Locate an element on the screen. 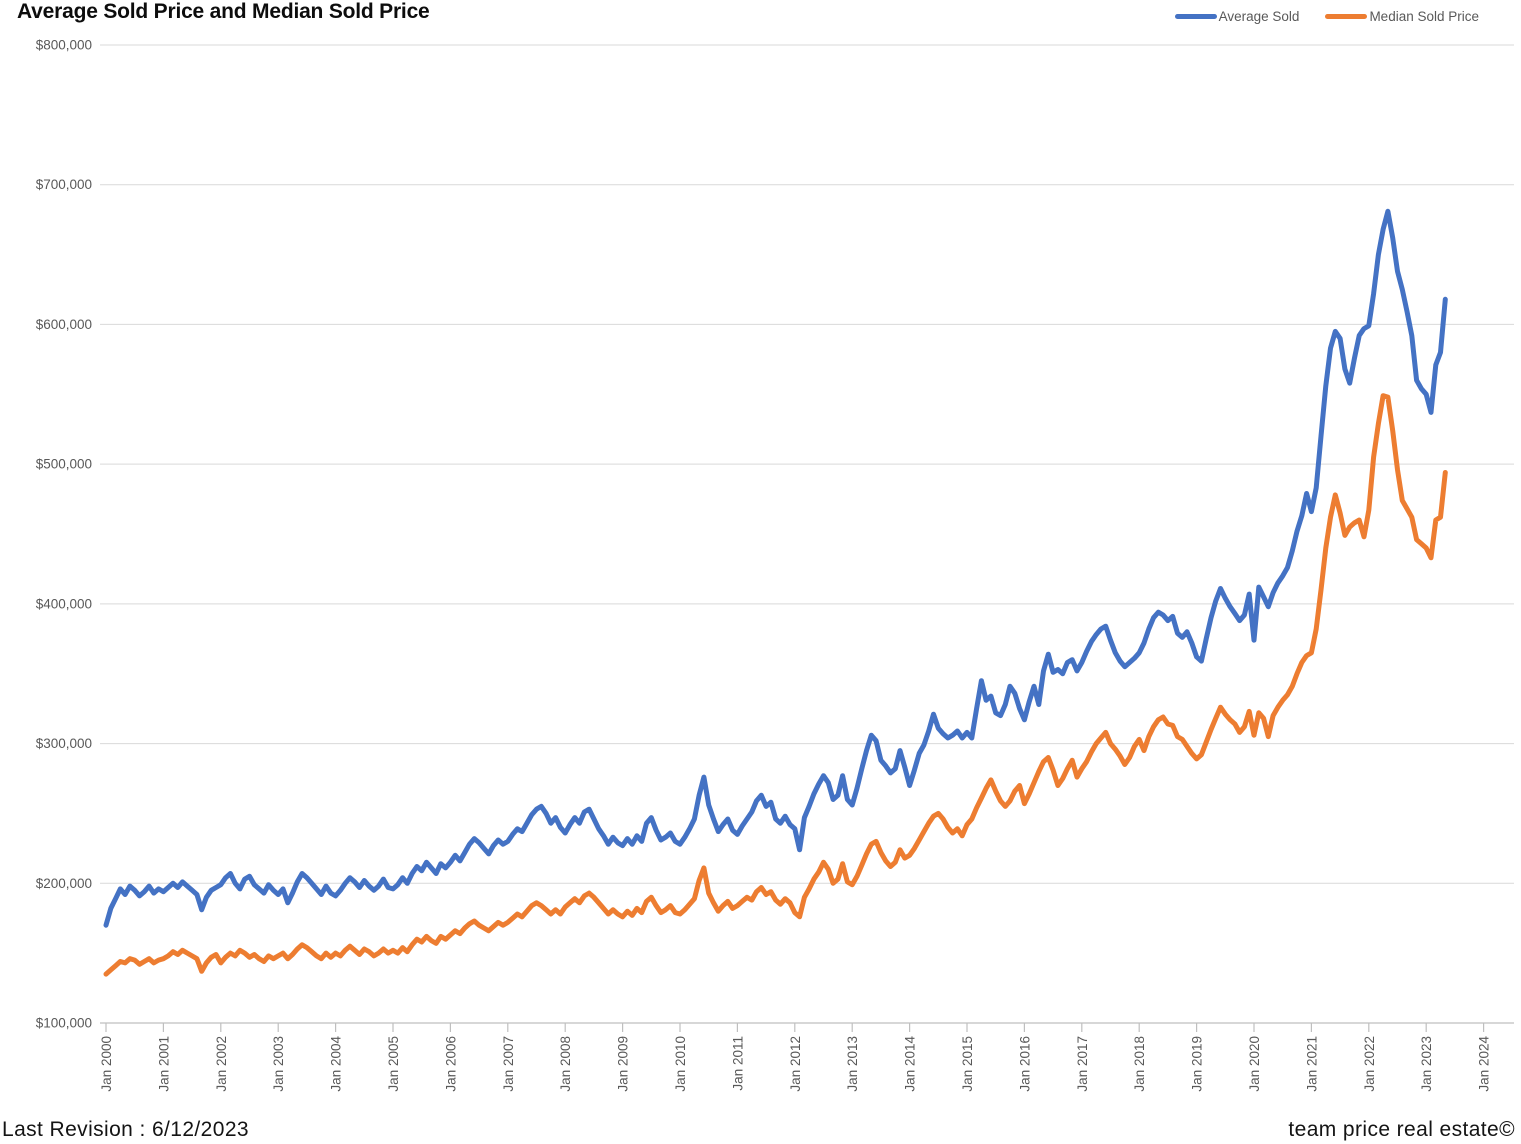  brand-text: team price real estate© is located at coordinates (1401, 1129).